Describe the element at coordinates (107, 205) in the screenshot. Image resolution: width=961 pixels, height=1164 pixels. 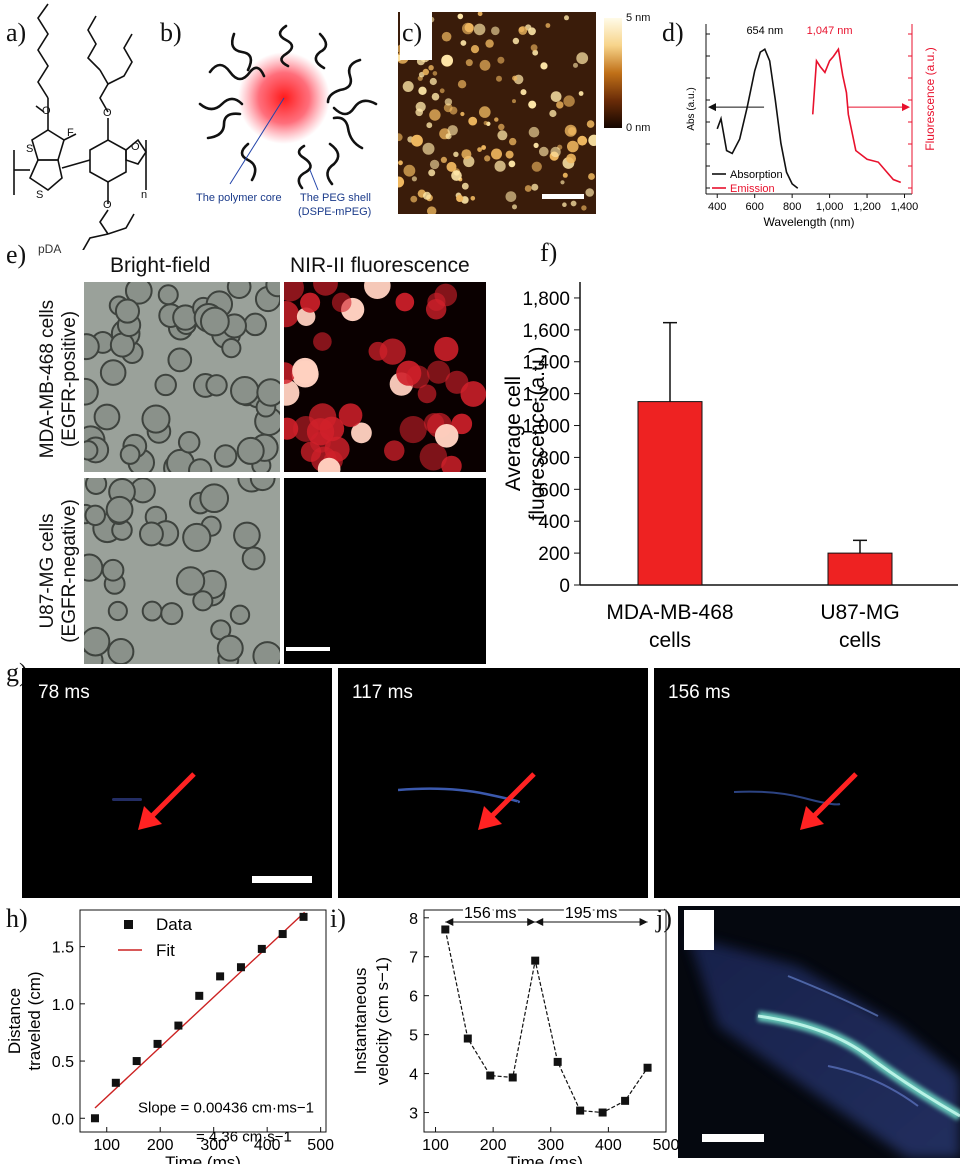
I see `atom-o-label-3: O` at that location.